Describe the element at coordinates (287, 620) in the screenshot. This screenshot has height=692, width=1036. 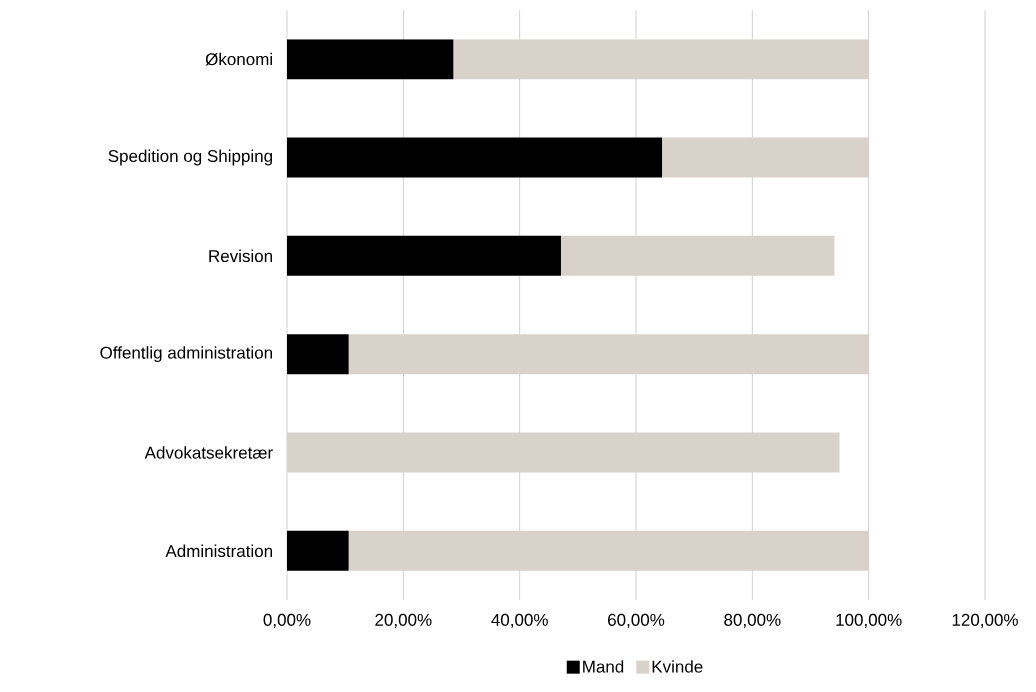
I see `x-tick-label: 0,00%` at that location.